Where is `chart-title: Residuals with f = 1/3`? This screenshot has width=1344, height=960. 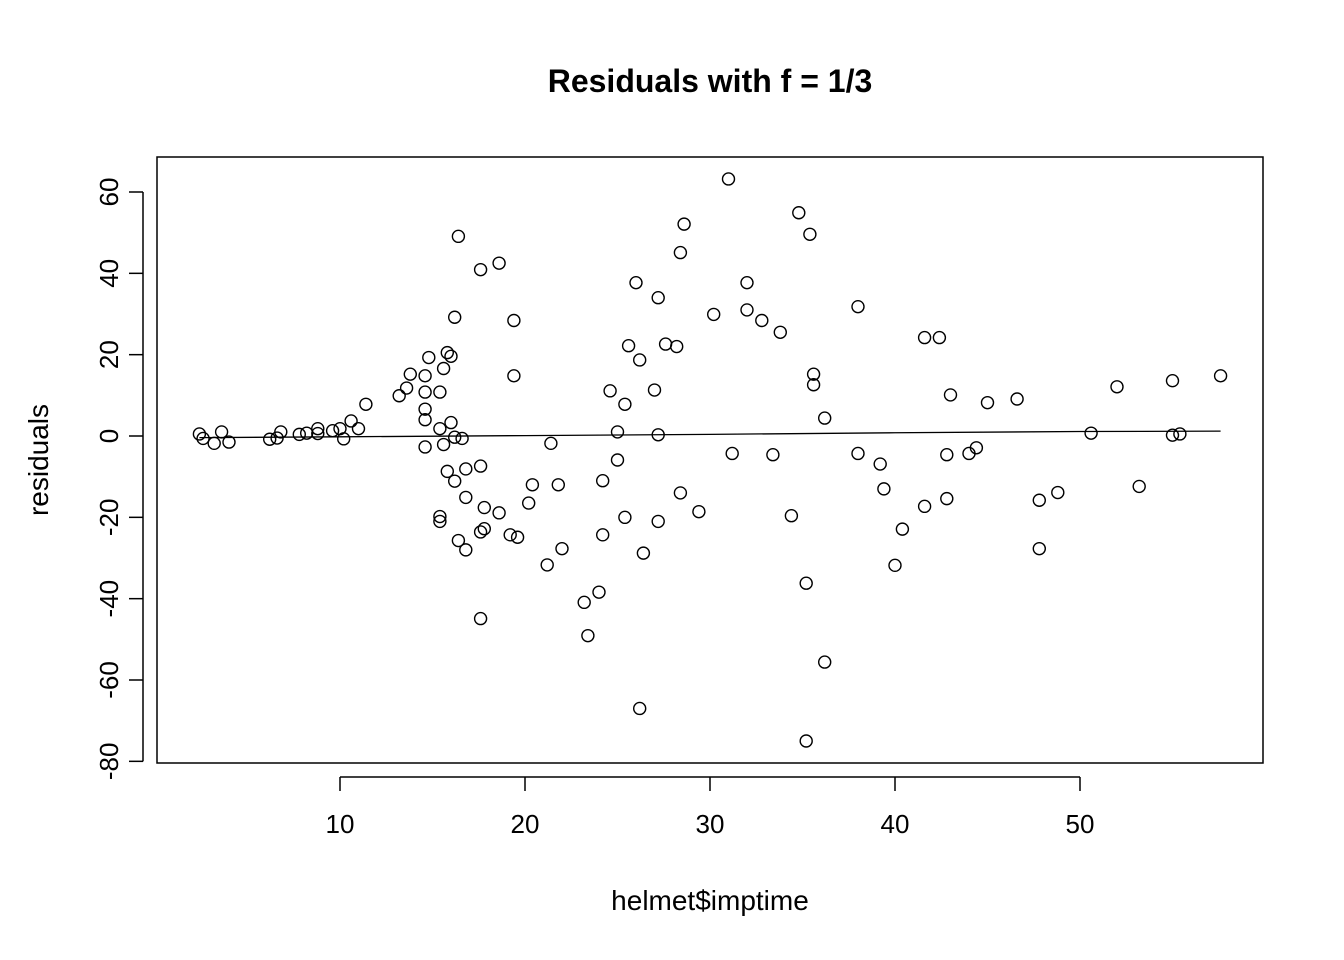 chart-title: Residuals with f = 1/3 is located at coordinates (710, 81).